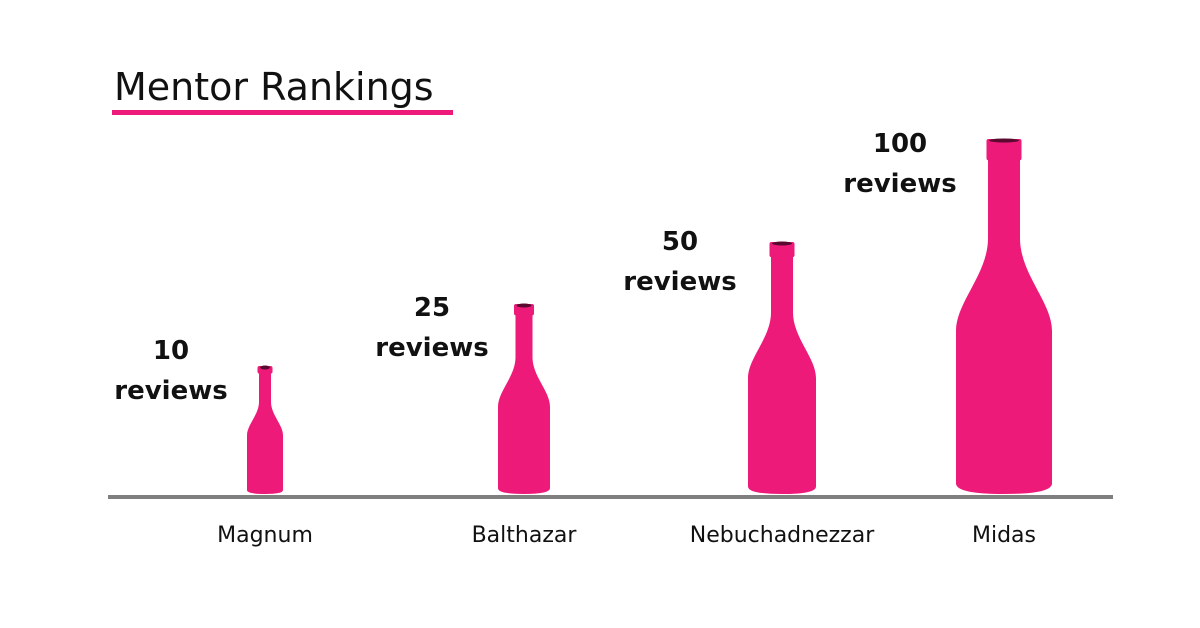 This screenshot has width=1200, height=628. I want to click on category-label: Midas, so click(1004, 535).